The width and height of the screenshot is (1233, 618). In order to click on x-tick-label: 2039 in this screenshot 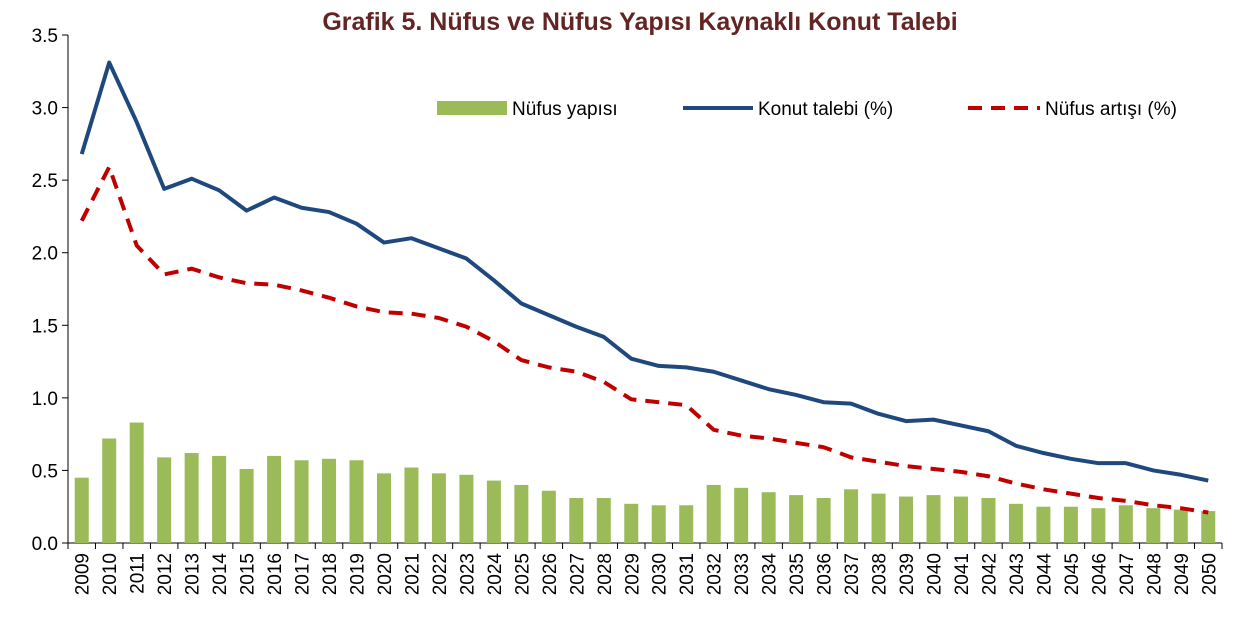, I will do `click(907, 574)`.